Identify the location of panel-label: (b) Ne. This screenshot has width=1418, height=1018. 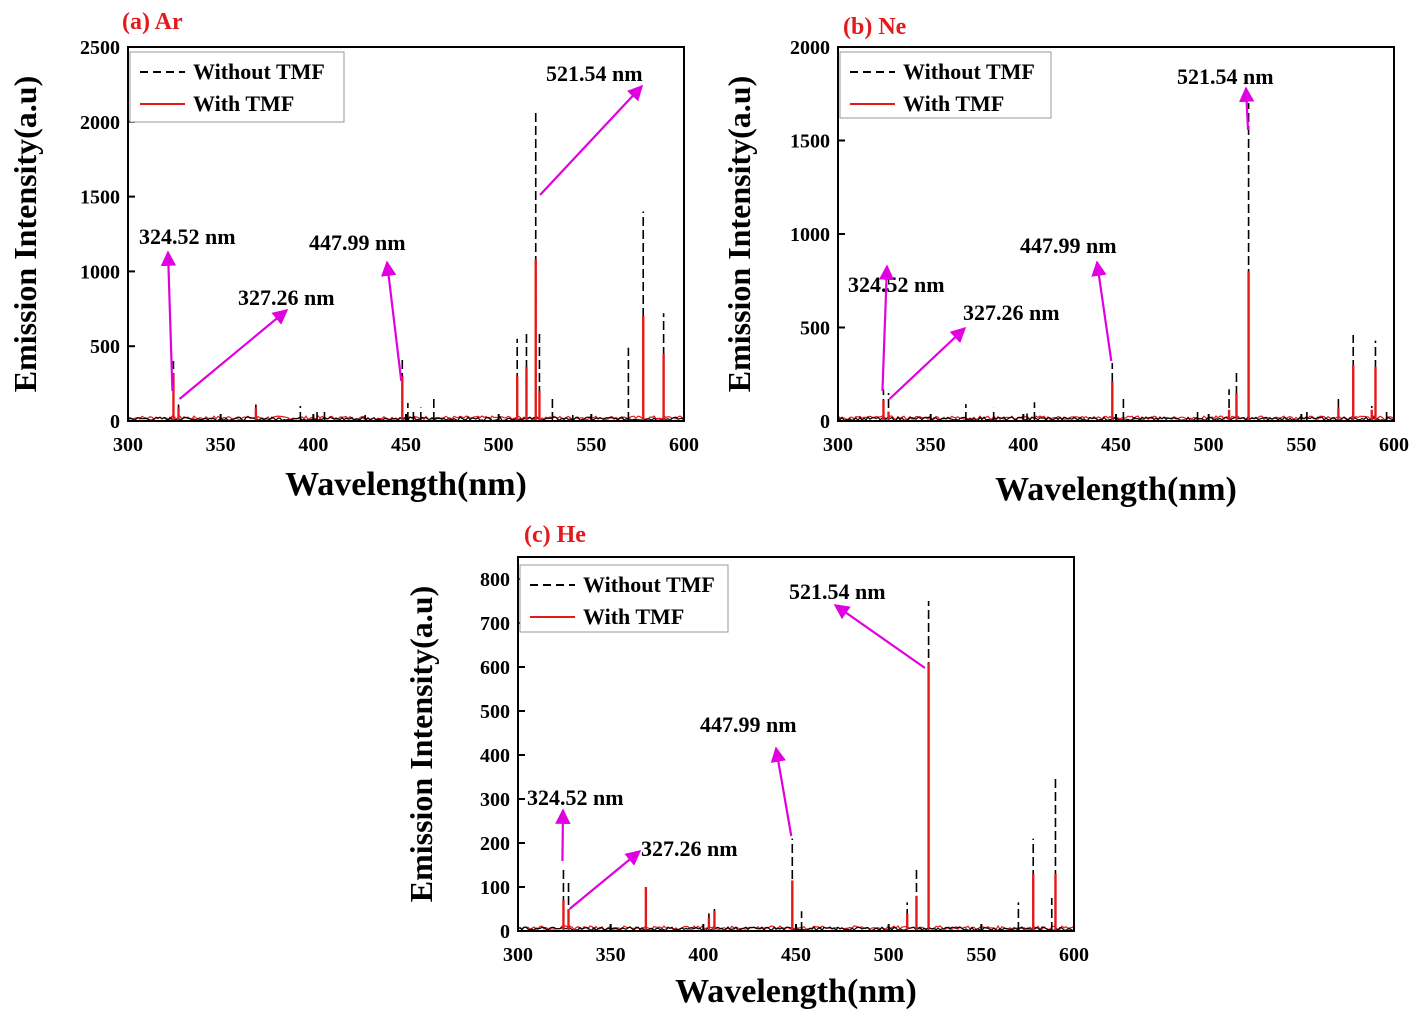
(875, 27).